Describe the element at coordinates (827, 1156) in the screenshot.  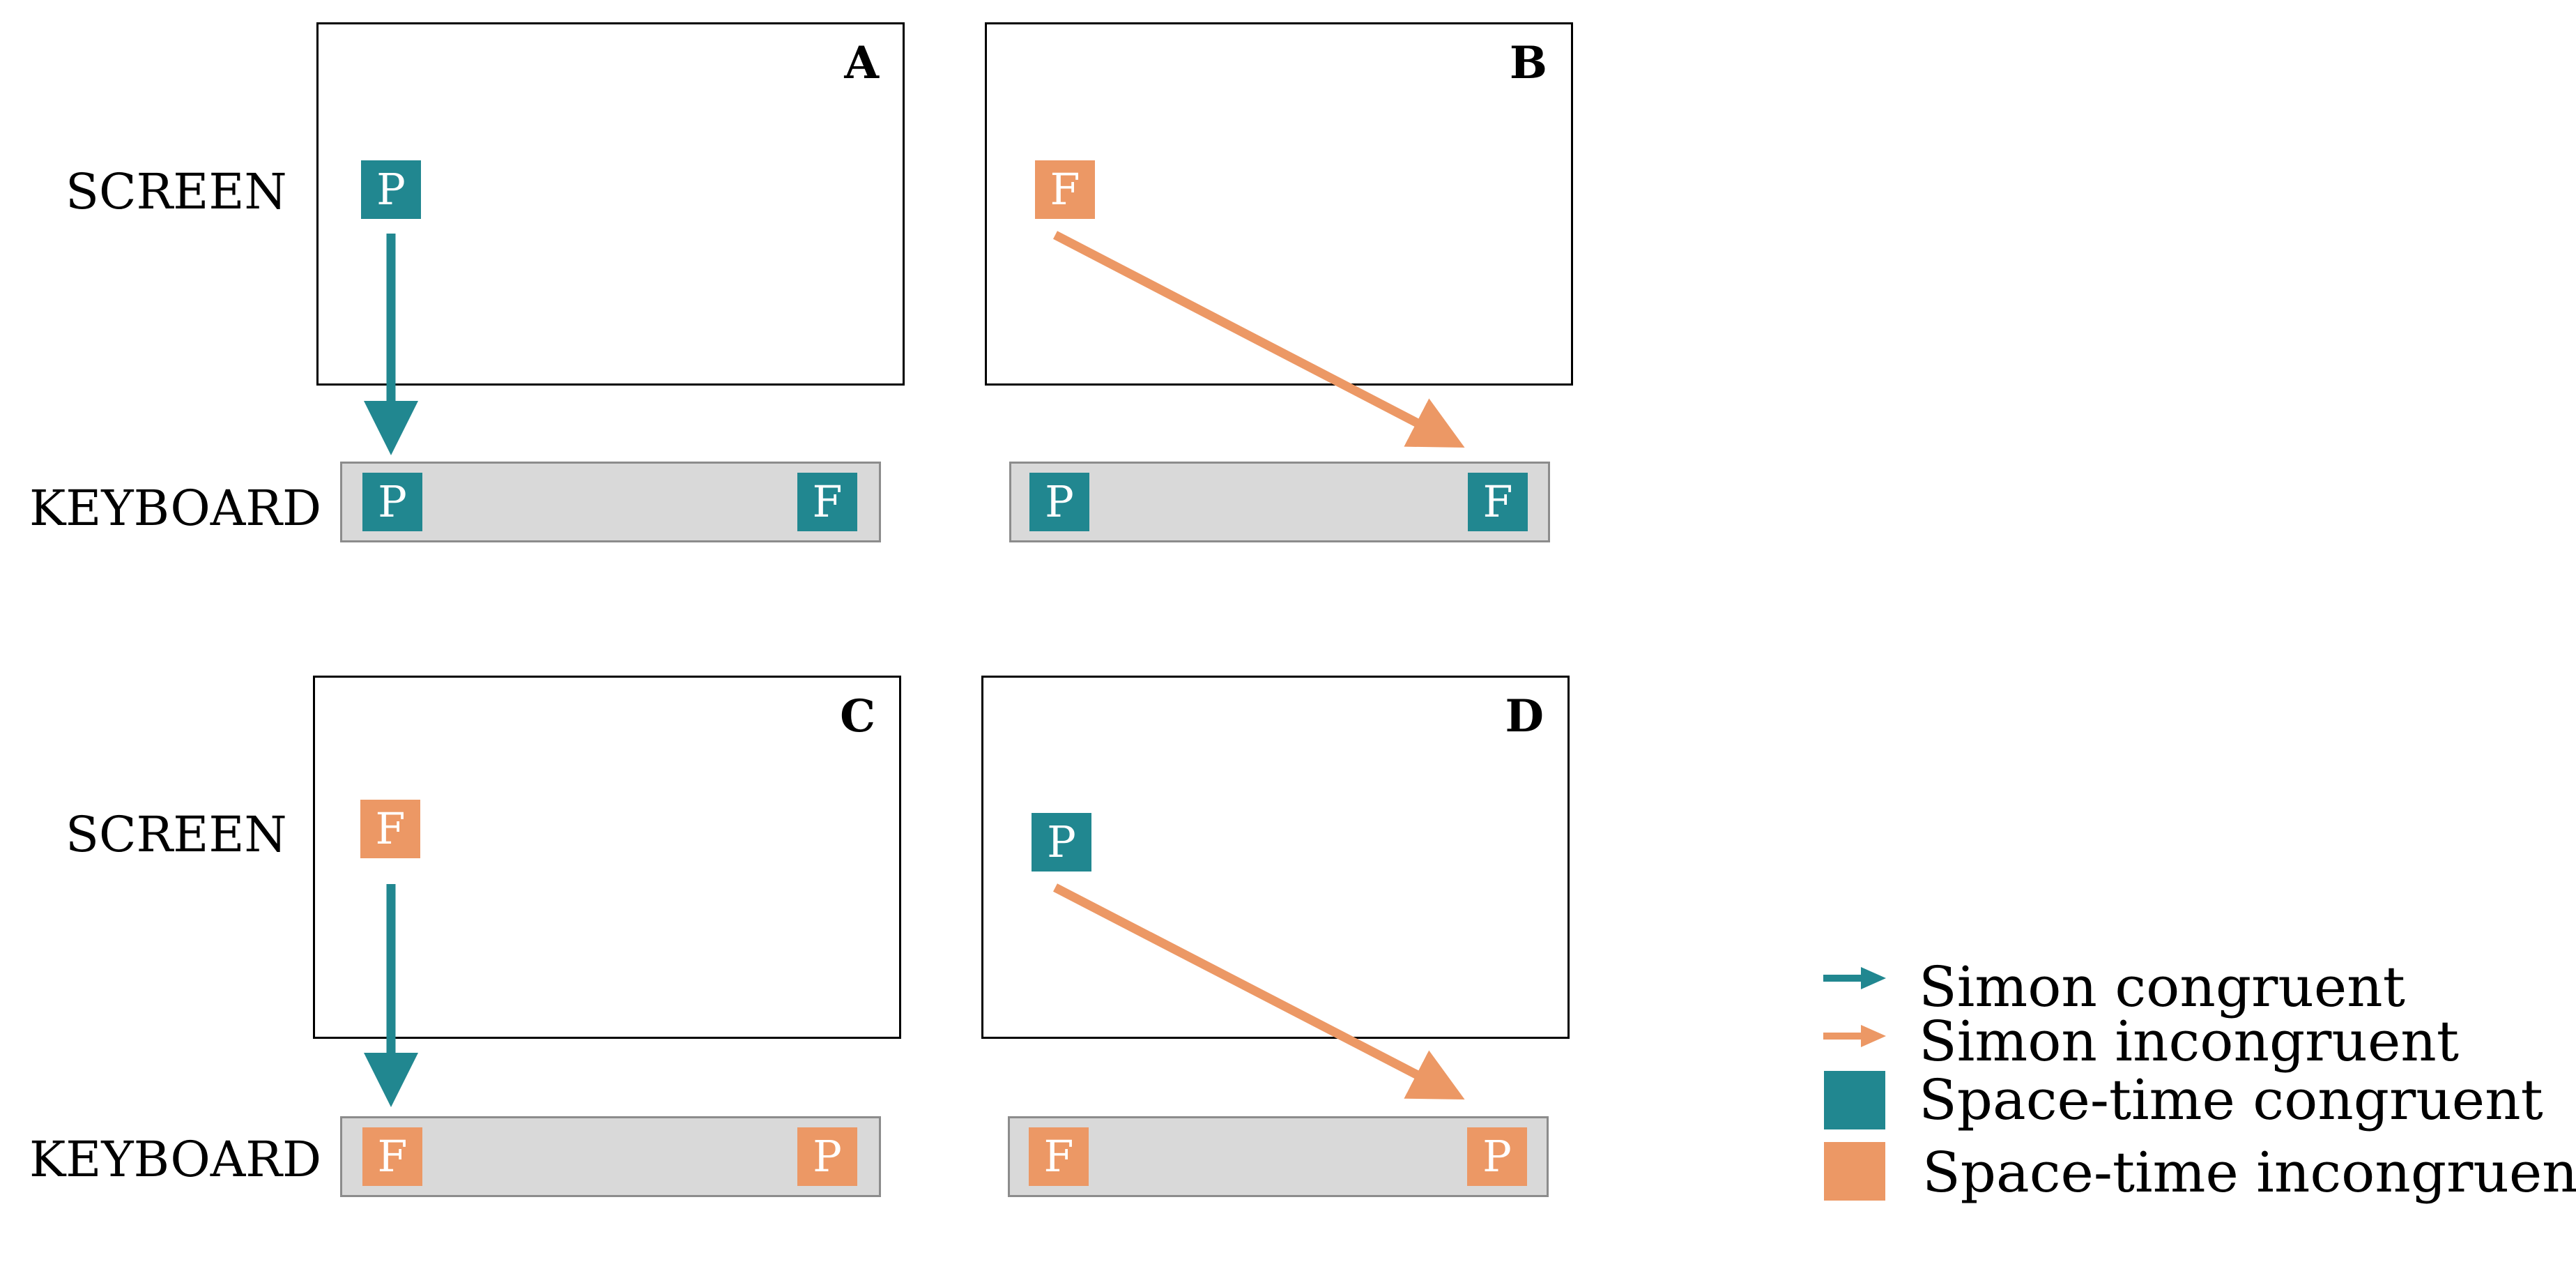
I see `key-right-c: P` at that location.